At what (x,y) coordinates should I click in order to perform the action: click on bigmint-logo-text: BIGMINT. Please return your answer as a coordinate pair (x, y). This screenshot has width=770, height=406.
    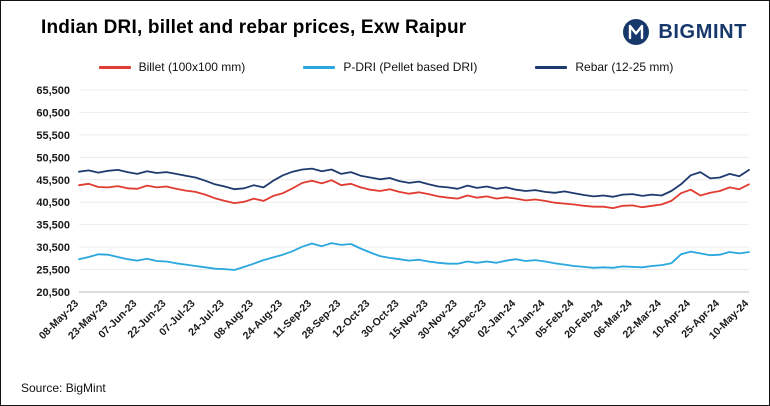
    Looking at the image, I should click on (702, 31).